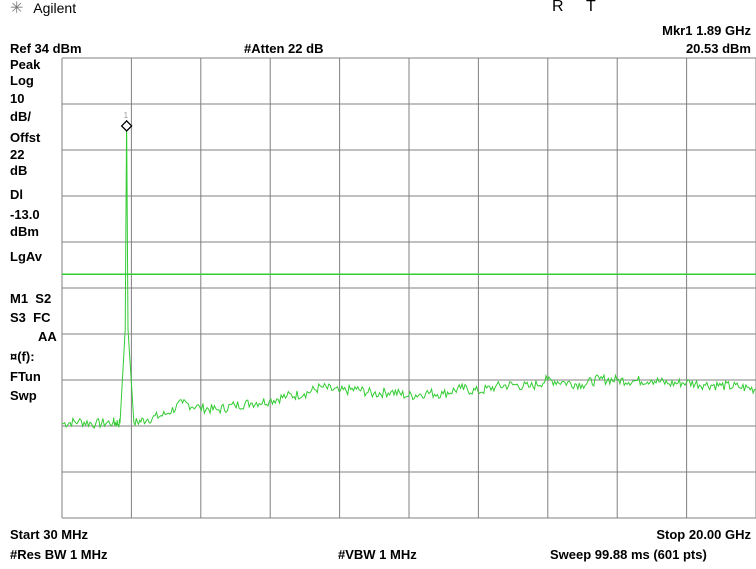  I want to click on annotation-scale-type: Log, so click(22, 80).